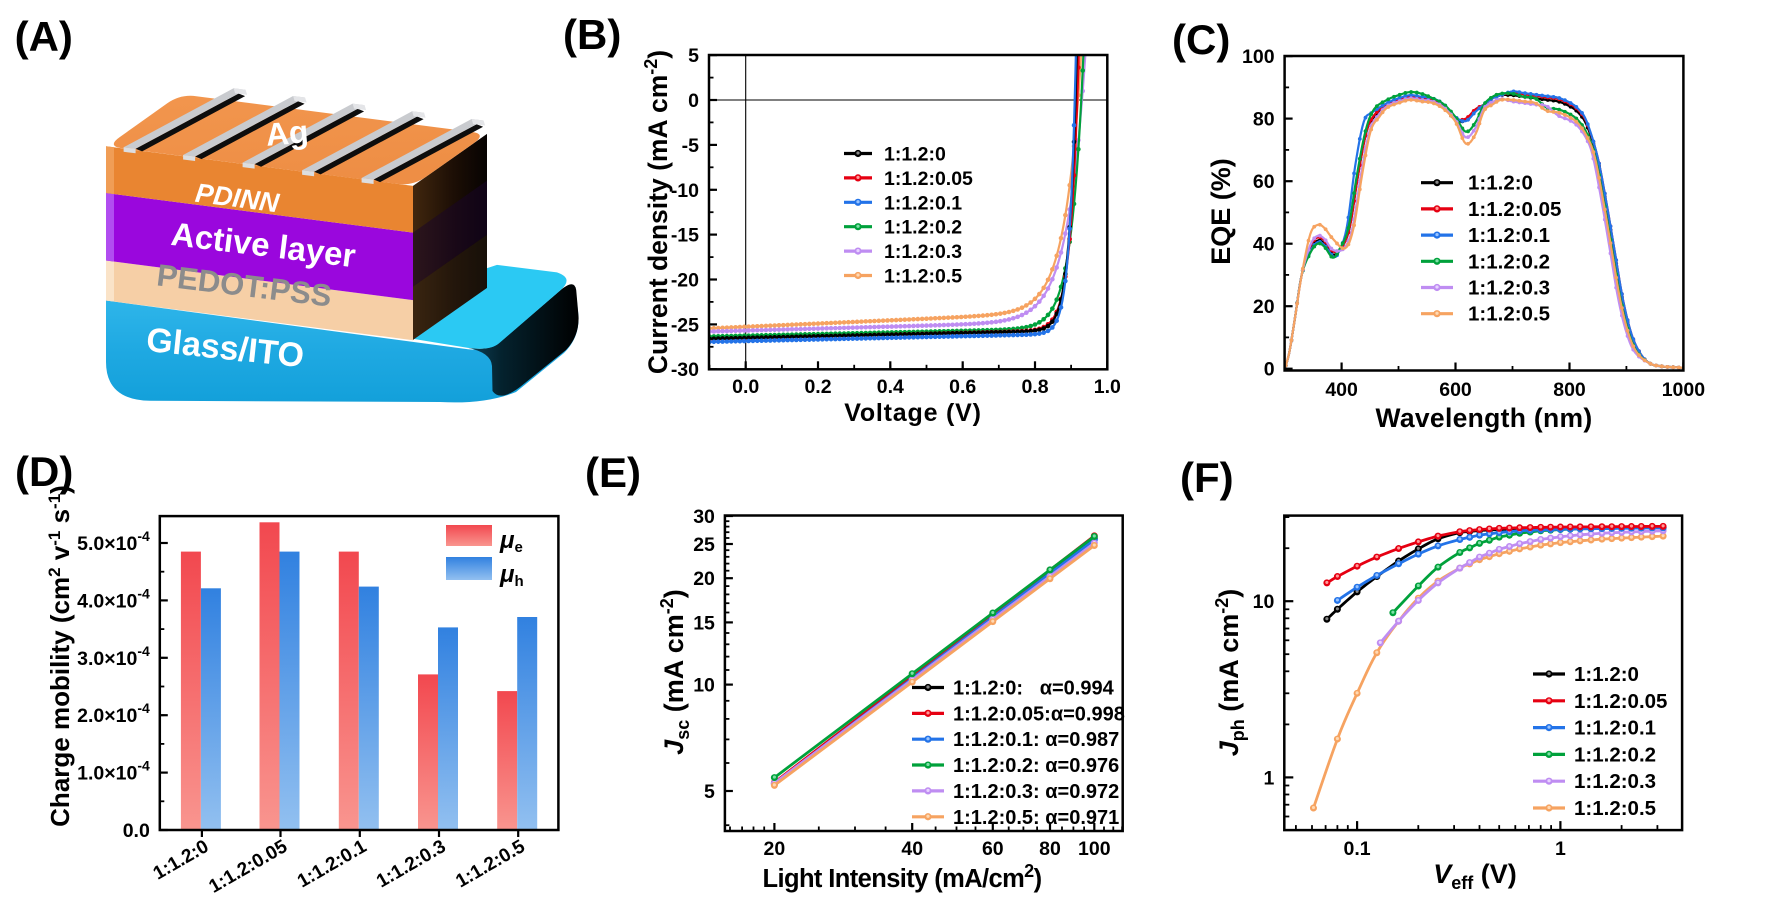 Image resolution: width=1767 pixels, height=906 pixels. I want to click on svg-text: (C), so click(1201, 39).